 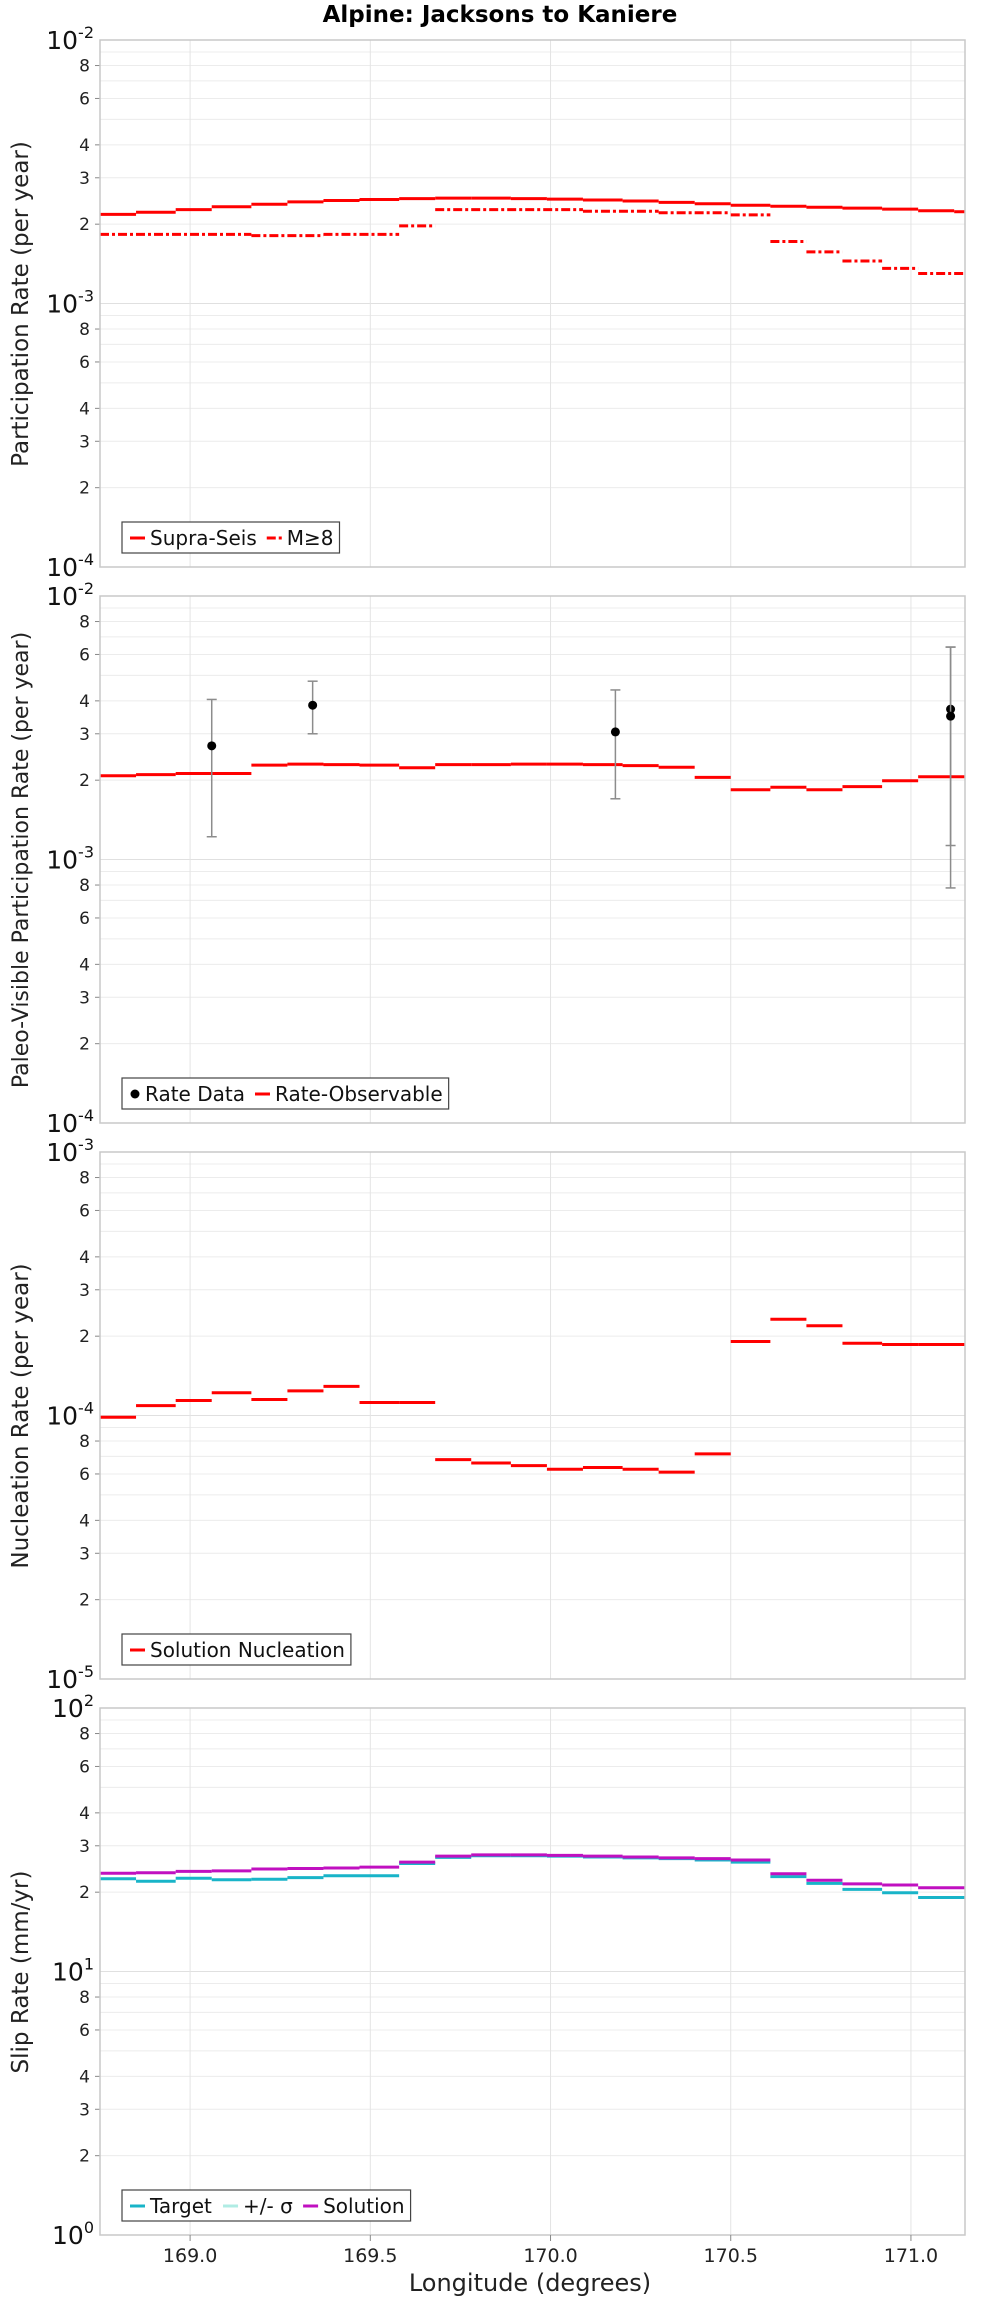 I want to click on x-tick-label: 169.5, so click(x=370, y=2256).